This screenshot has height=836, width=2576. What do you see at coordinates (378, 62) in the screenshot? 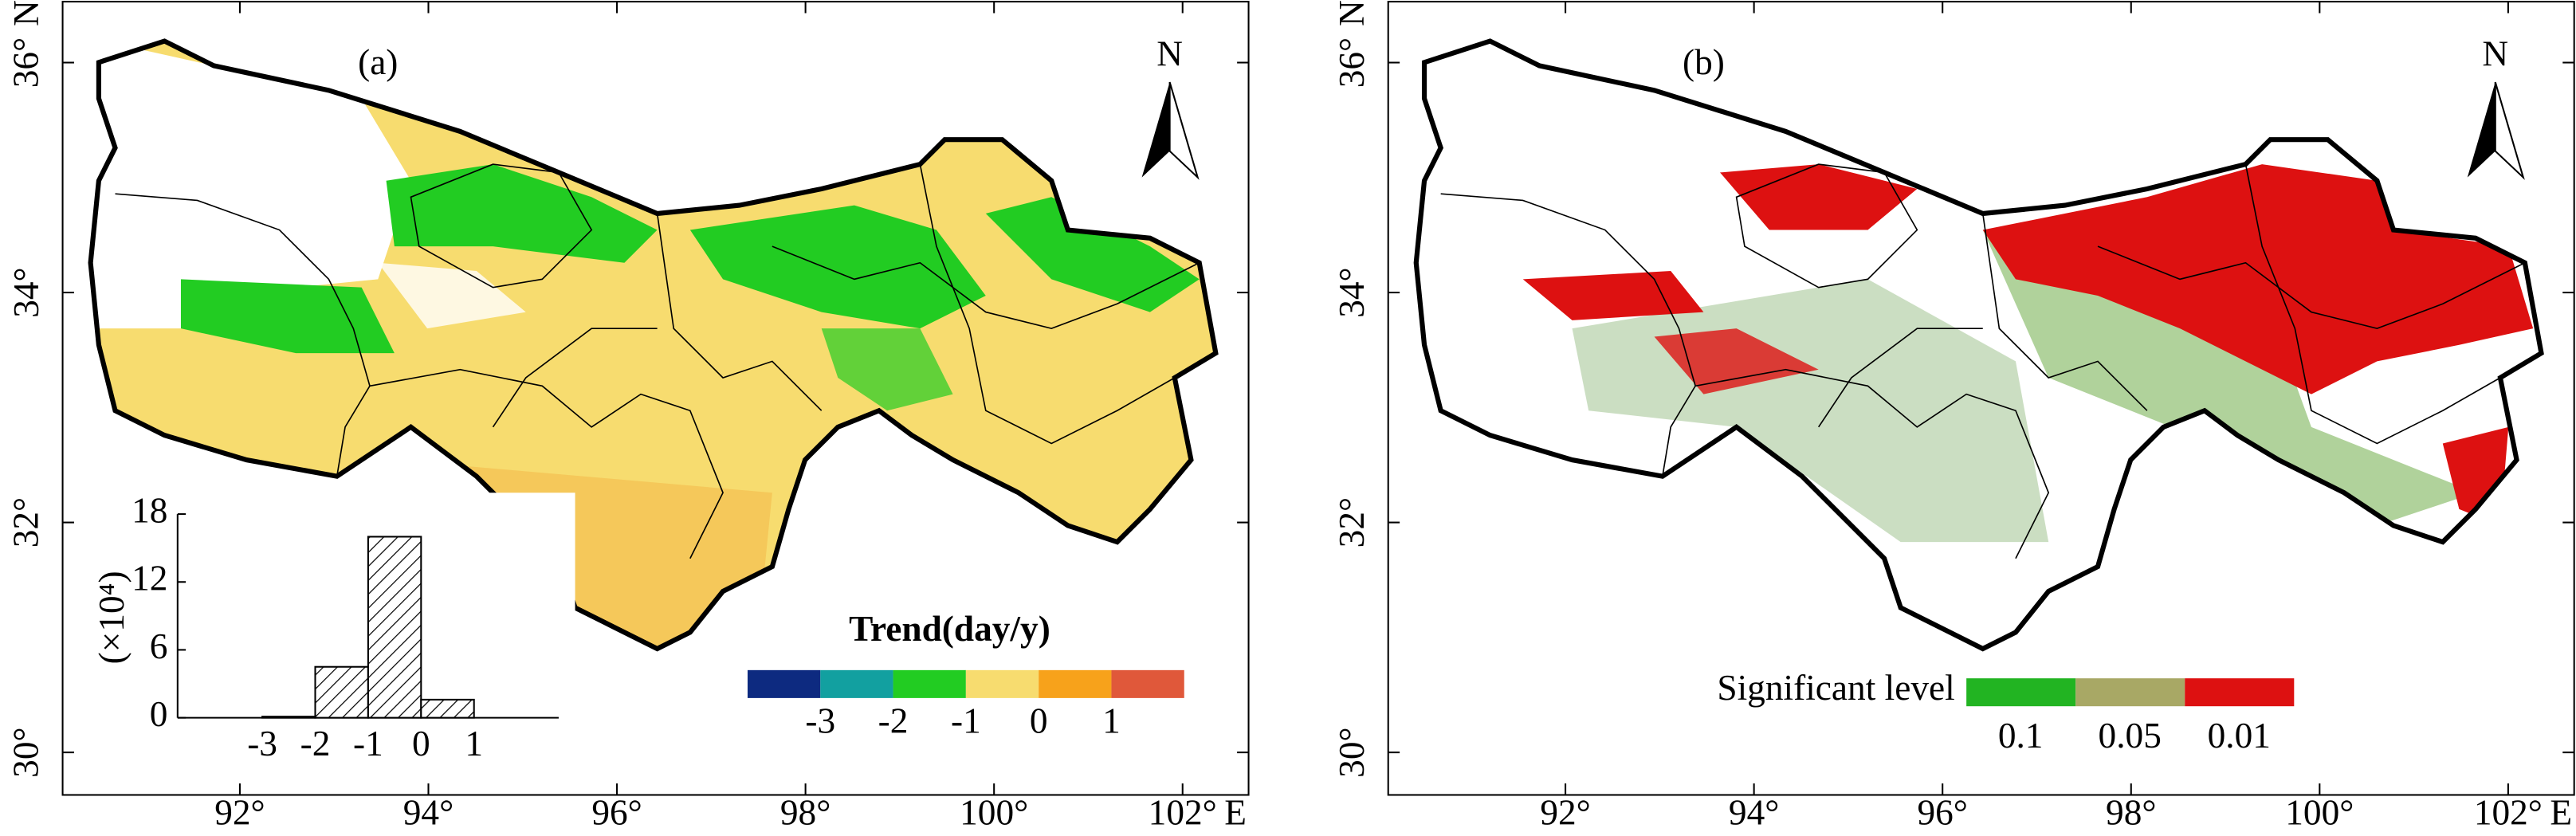
I see `panel-label: (a)` at bounding box center [378, 62].